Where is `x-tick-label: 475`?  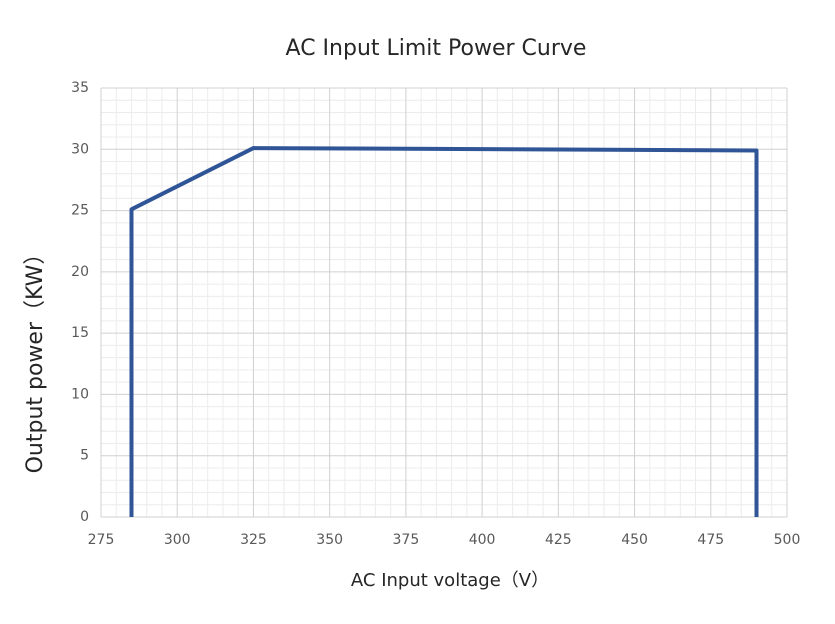
x-tick-label: 475 is located at coordinates (710, 540).